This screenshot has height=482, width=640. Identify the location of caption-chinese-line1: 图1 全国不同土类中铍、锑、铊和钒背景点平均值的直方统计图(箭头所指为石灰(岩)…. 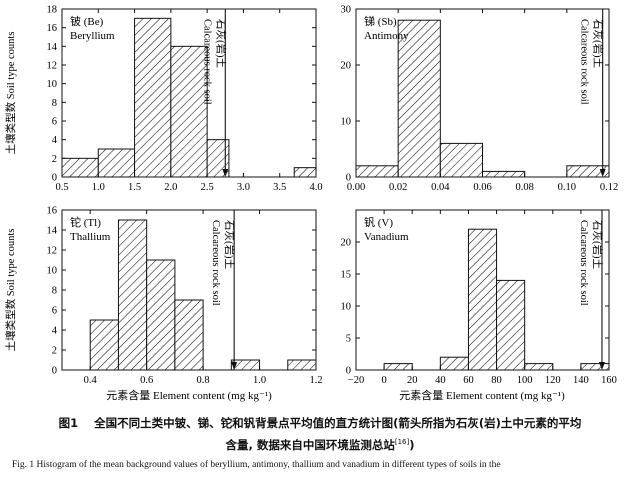
(320, 423).